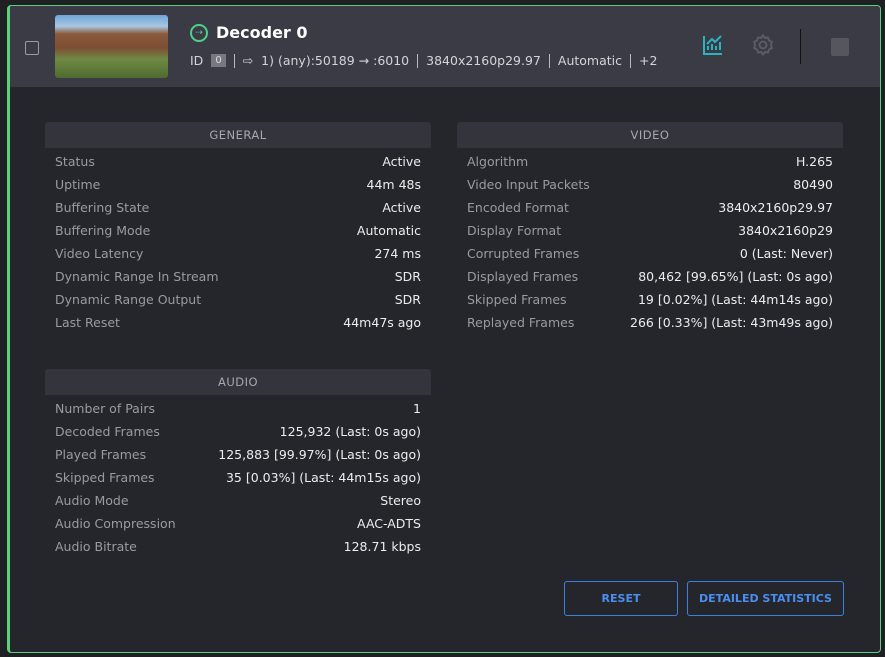 The width and height of the screenshot is (885, 657). I want to click on row-label: Audio Compression, so click(115, 523).